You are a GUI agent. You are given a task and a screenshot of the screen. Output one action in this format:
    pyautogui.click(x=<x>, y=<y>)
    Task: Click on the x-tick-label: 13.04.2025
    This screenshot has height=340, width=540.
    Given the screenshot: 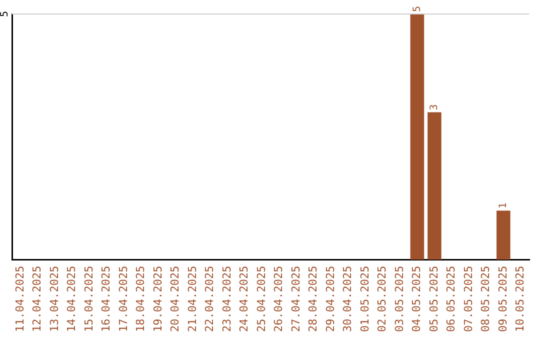 What is the action you would take?
    pyautogui.click(x=54, y=299)
    